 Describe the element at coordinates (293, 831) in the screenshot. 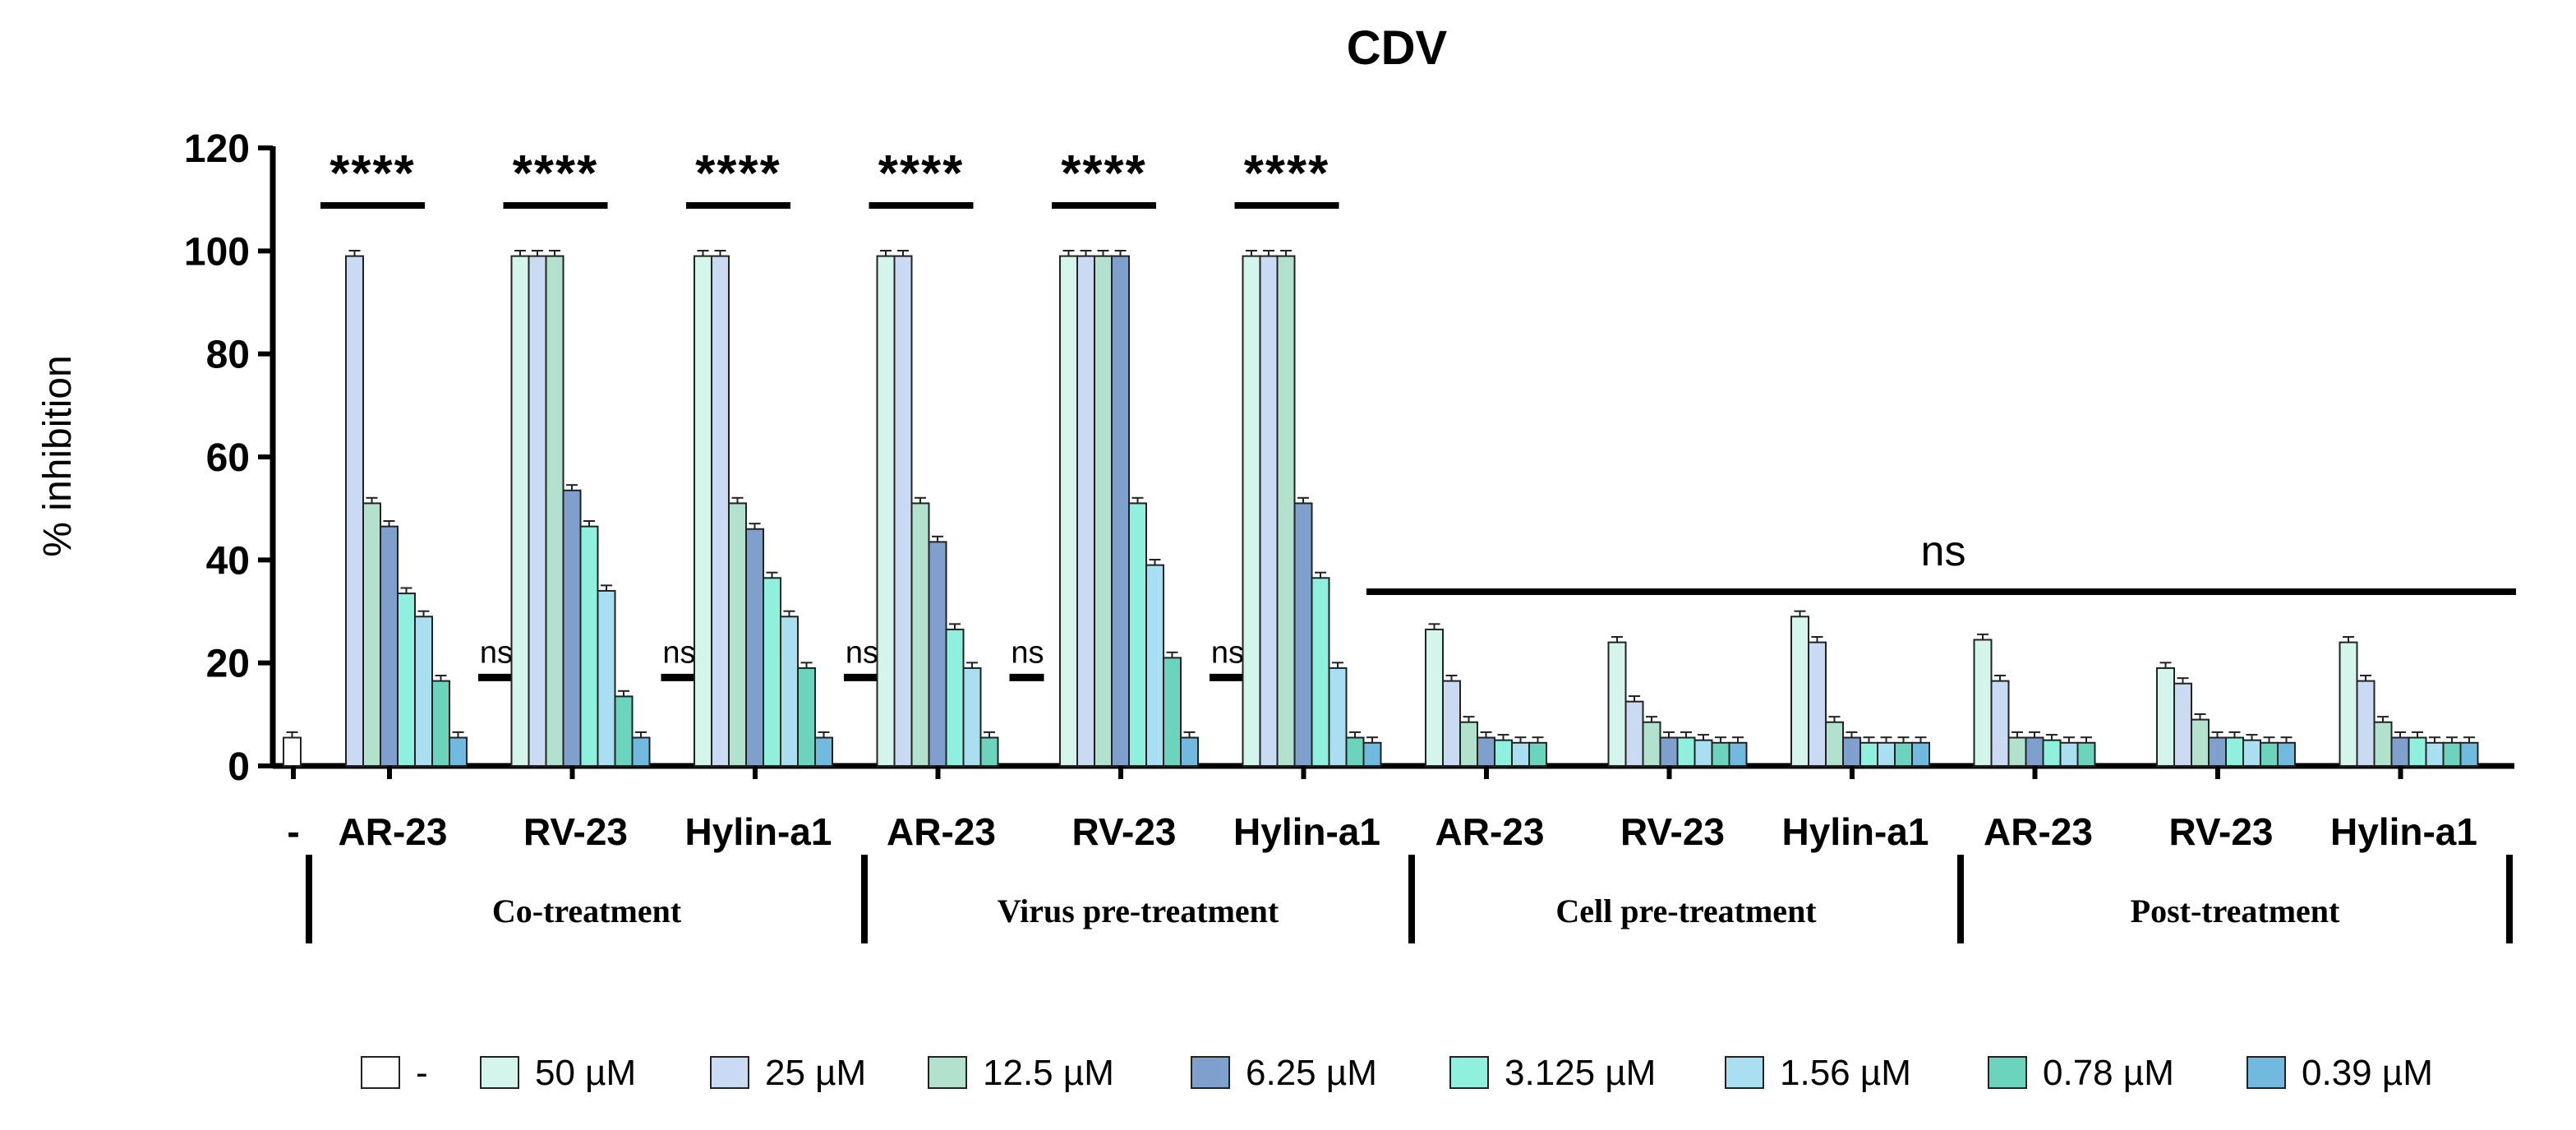

I see `control-label: -` at that location.